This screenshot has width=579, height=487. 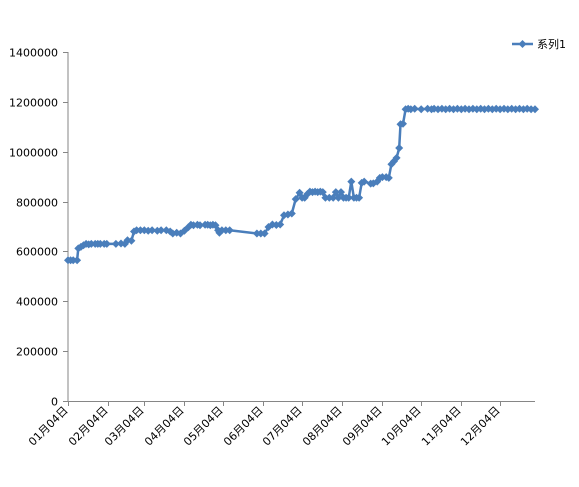 I want to click on x-tick-label: 12月04日, so click(x=480, y=426).